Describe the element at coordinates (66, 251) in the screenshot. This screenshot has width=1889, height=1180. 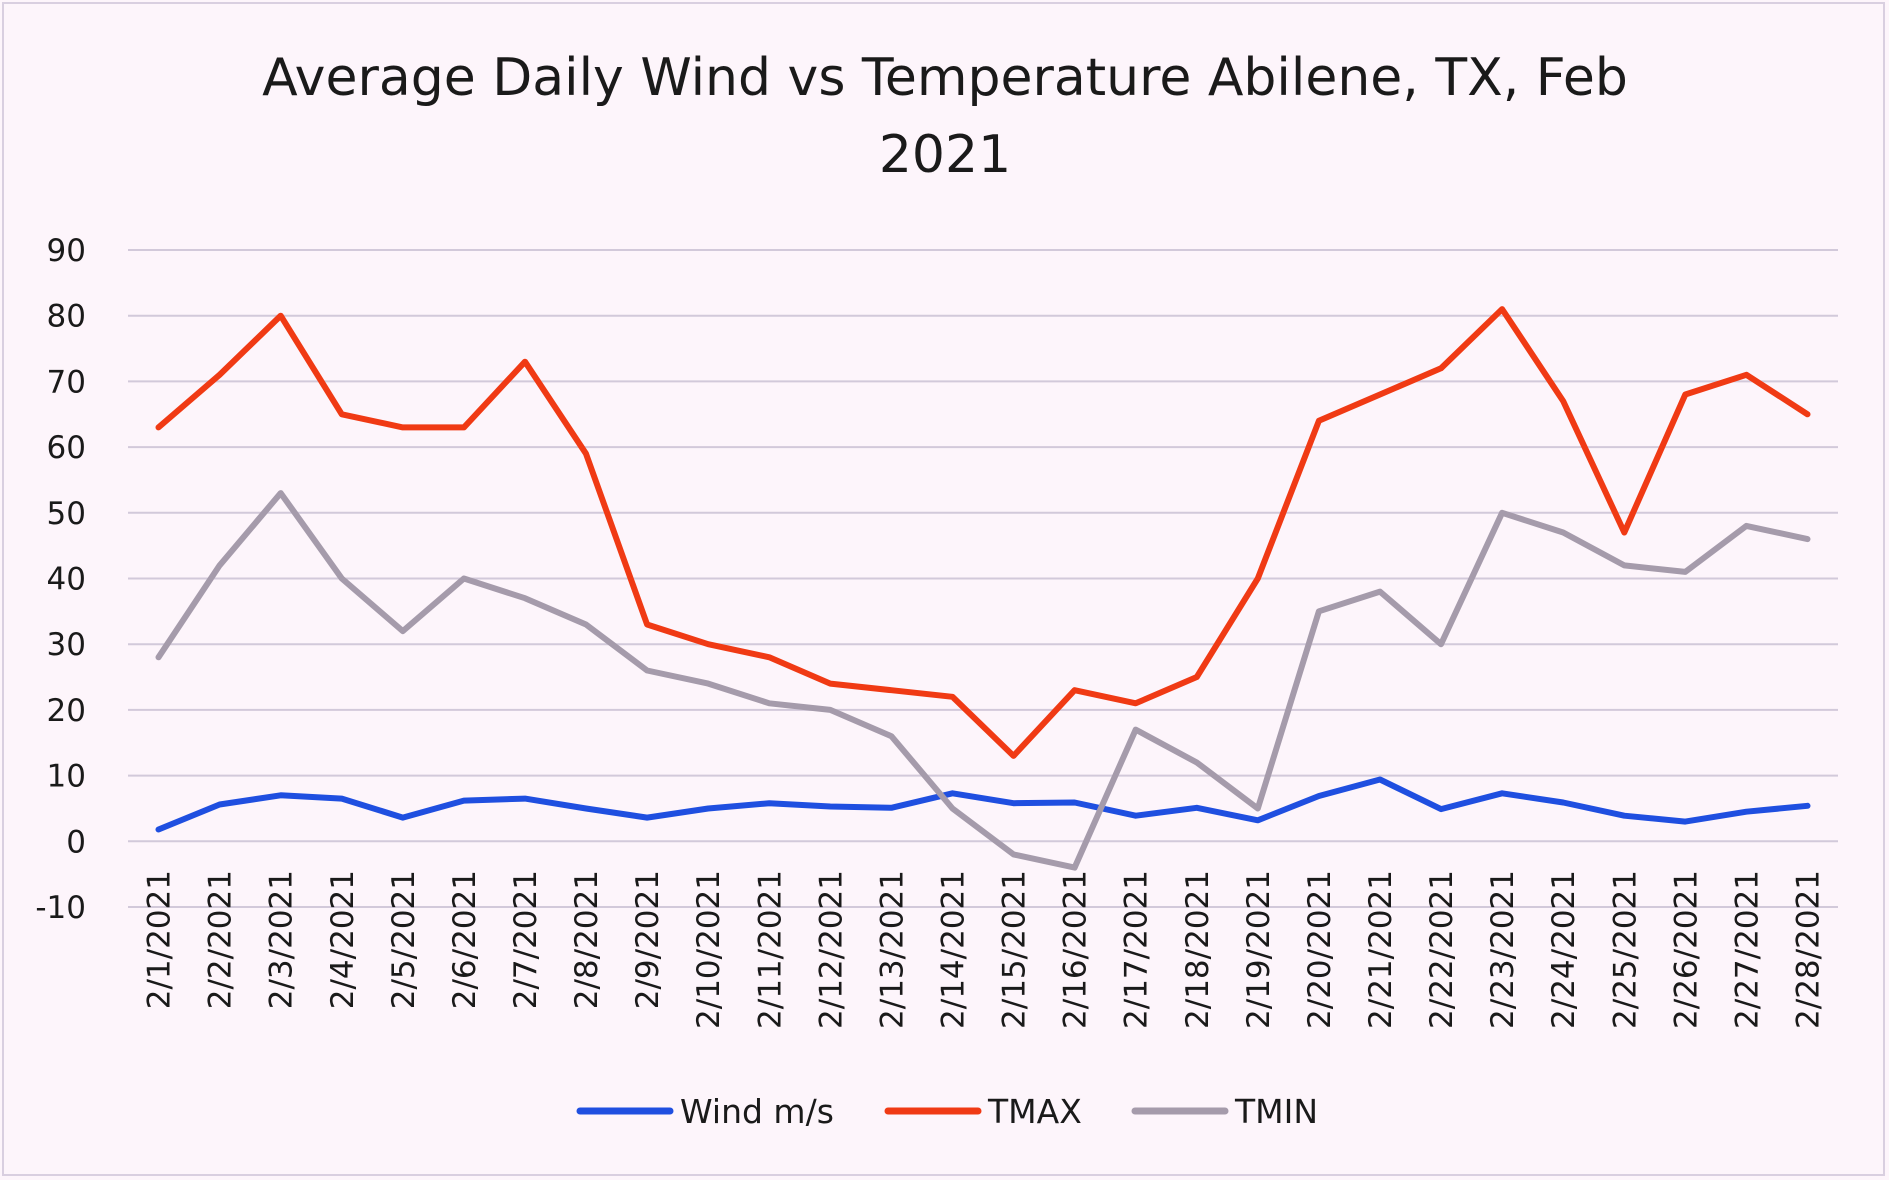
I see `y-tick-label: 90` at that location.